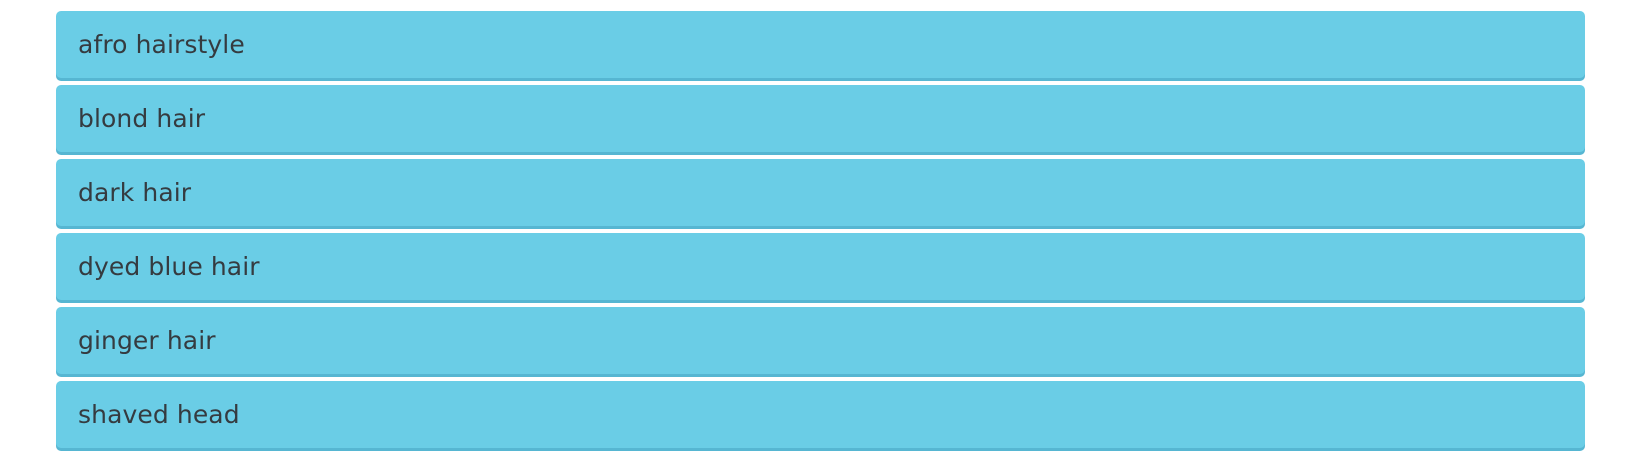 Image resolution: width=1639 pixels, height=454 pixels. I want to click on option-afro-hairstyle: afro hairstyle, so click(820, 44).